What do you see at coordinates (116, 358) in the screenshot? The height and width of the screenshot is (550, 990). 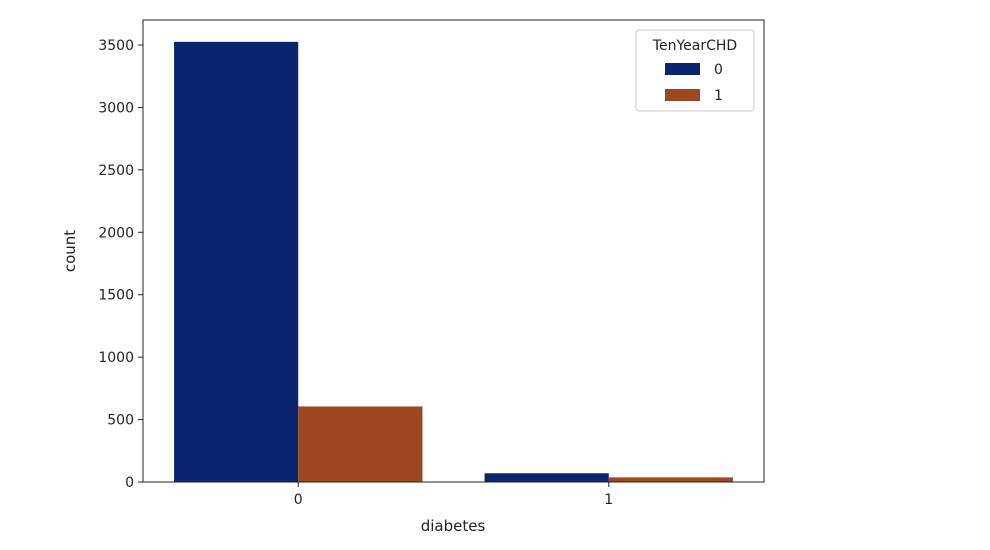 I see `y-tick-label: 1000` at bounding box center [116, 358].